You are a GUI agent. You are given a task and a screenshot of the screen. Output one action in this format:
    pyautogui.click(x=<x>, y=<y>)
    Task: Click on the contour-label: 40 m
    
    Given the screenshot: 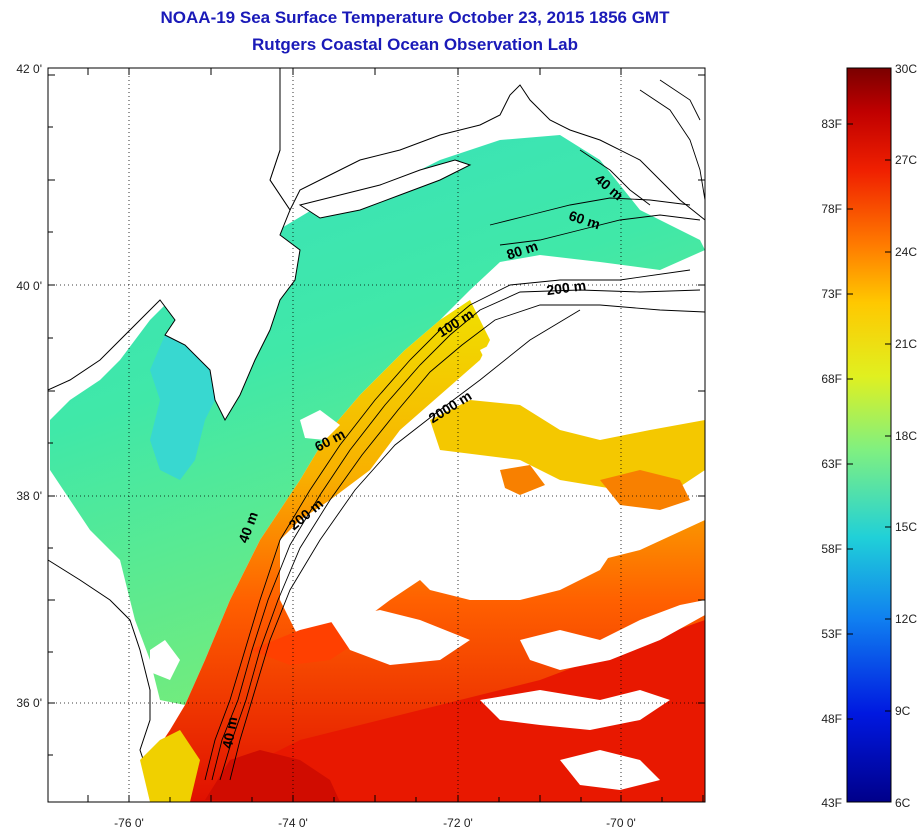 What is the action you would take?
    pyautogui.click(x=229, y=732)
    